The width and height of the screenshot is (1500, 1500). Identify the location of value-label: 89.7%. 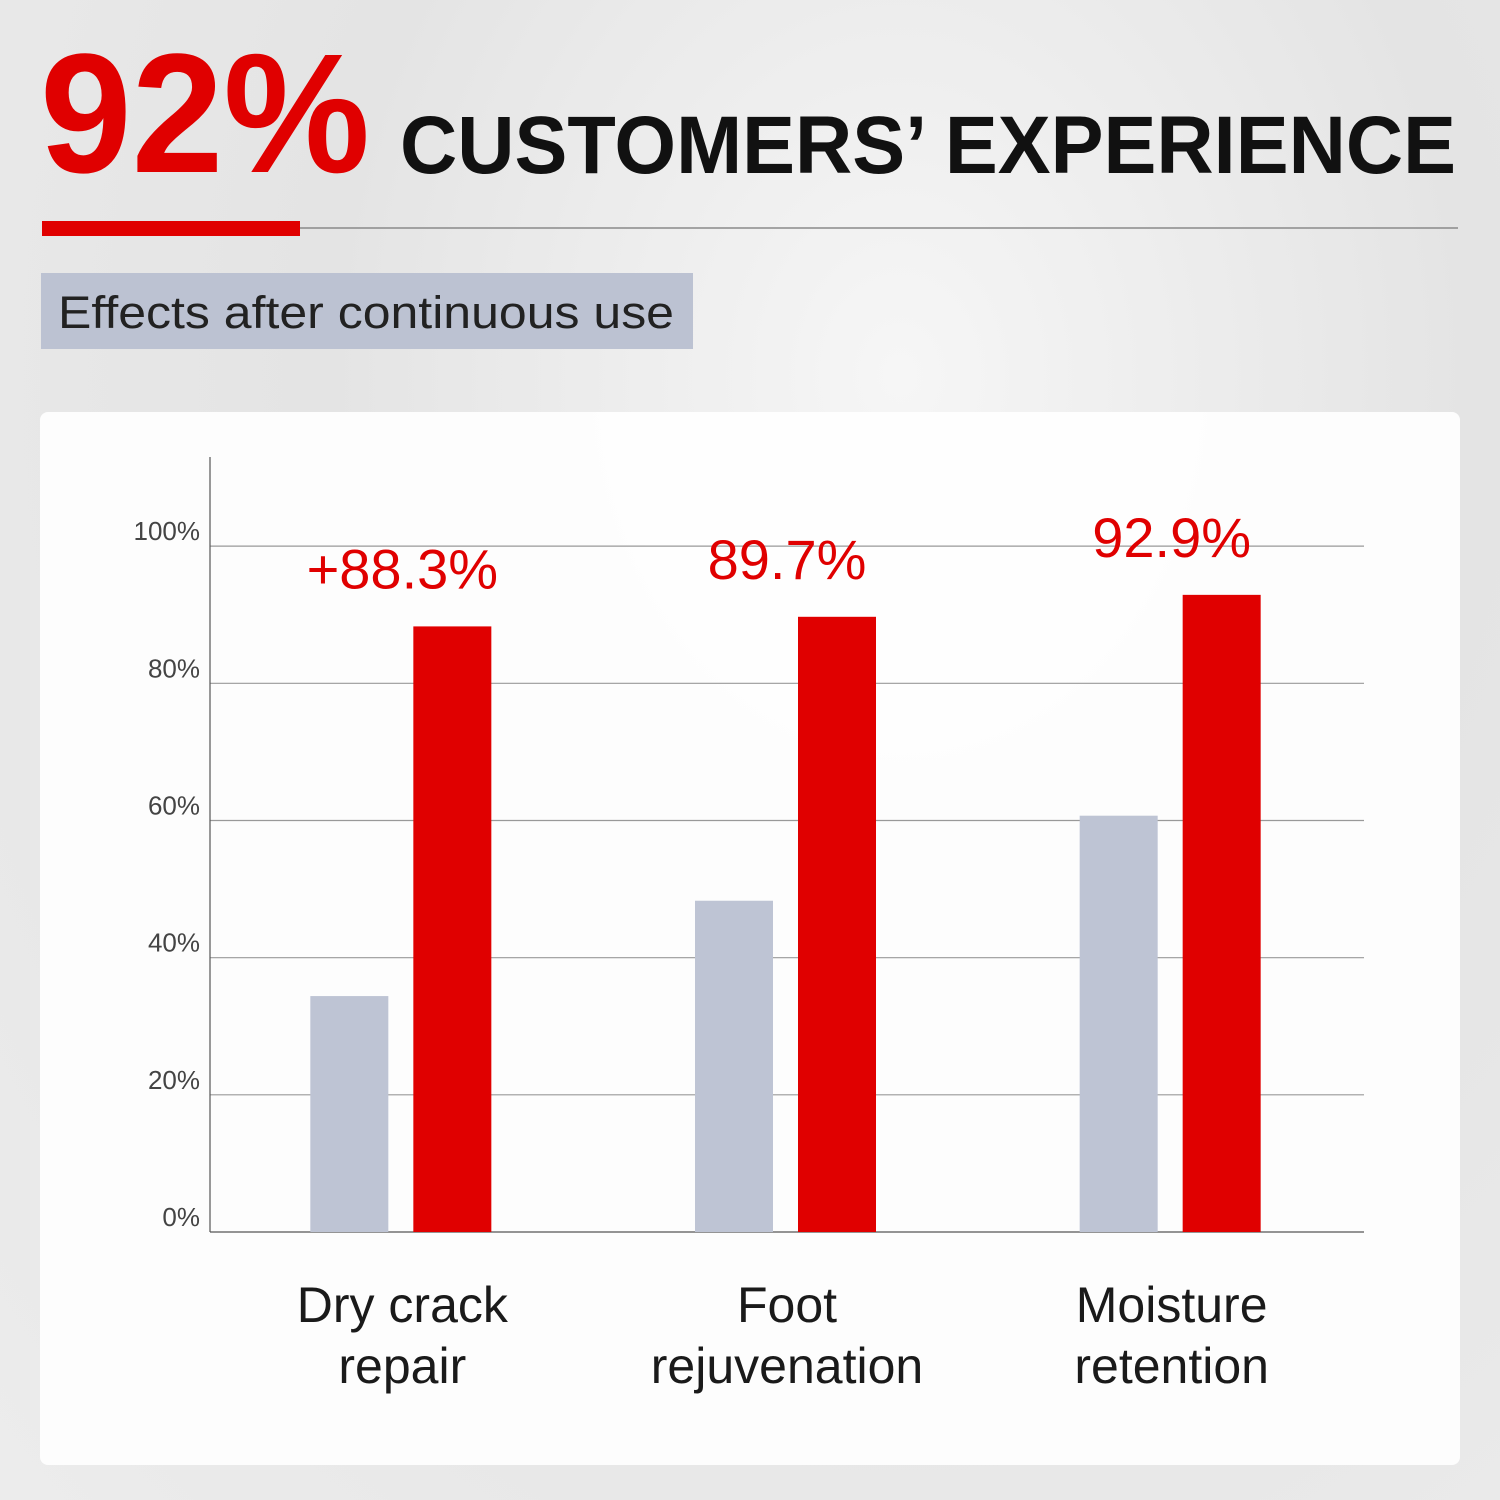
(787, 559).